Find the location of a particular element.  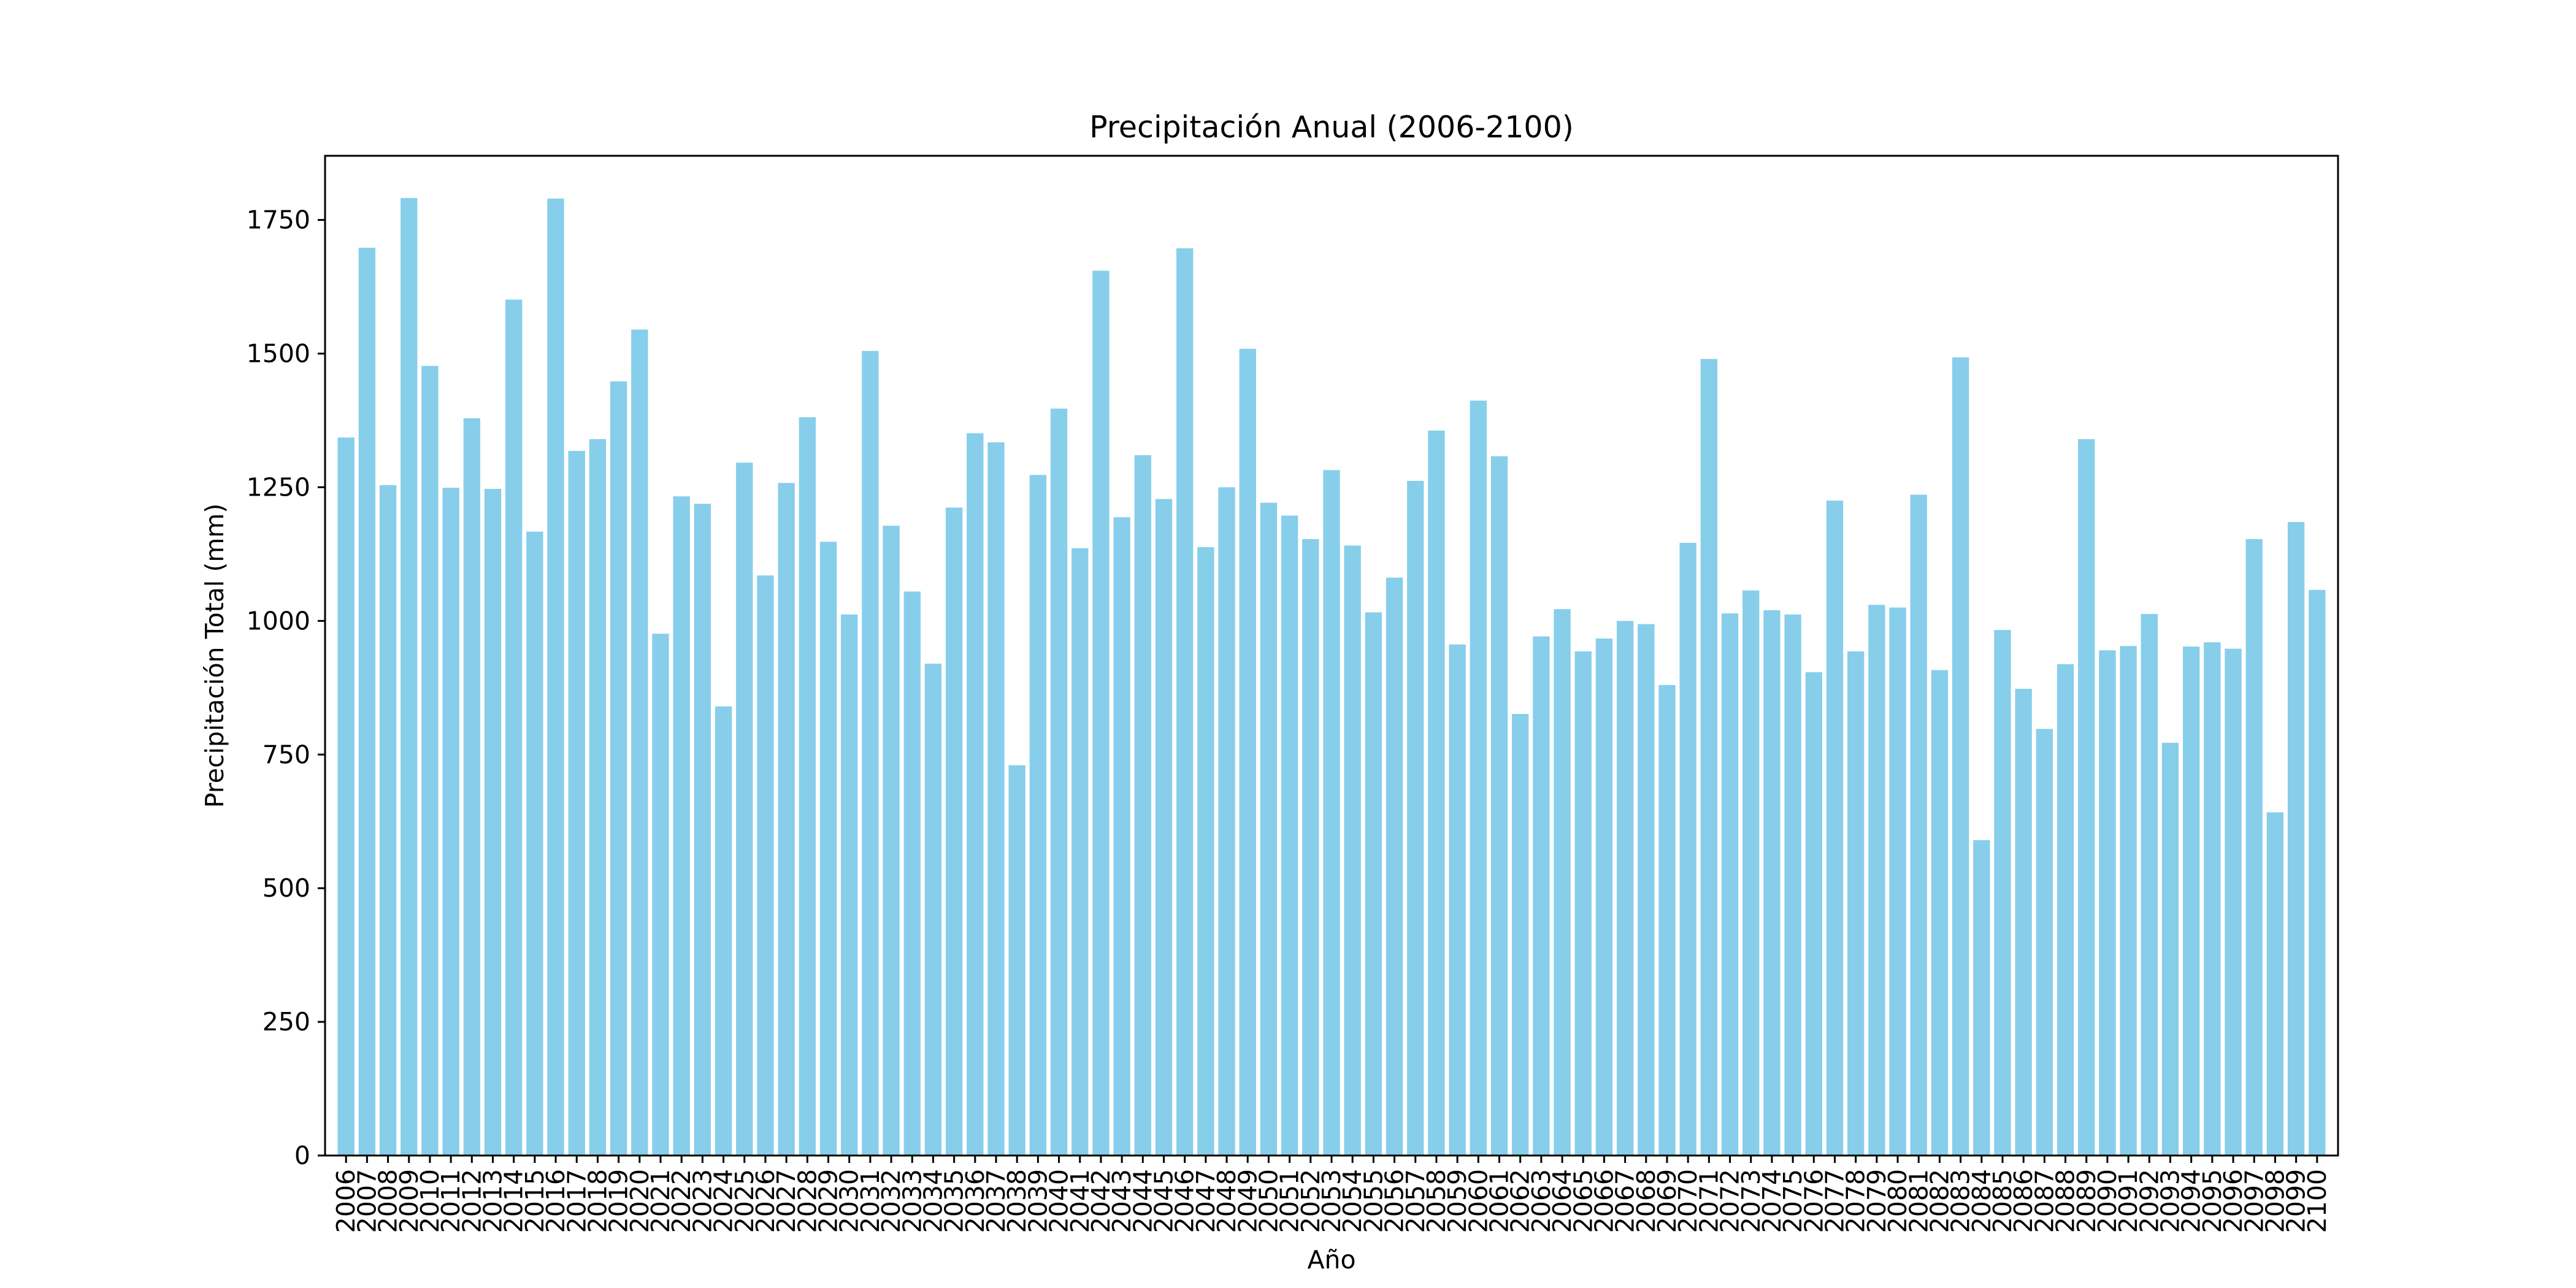

bar-2009 is located at coordinates (409, 676).